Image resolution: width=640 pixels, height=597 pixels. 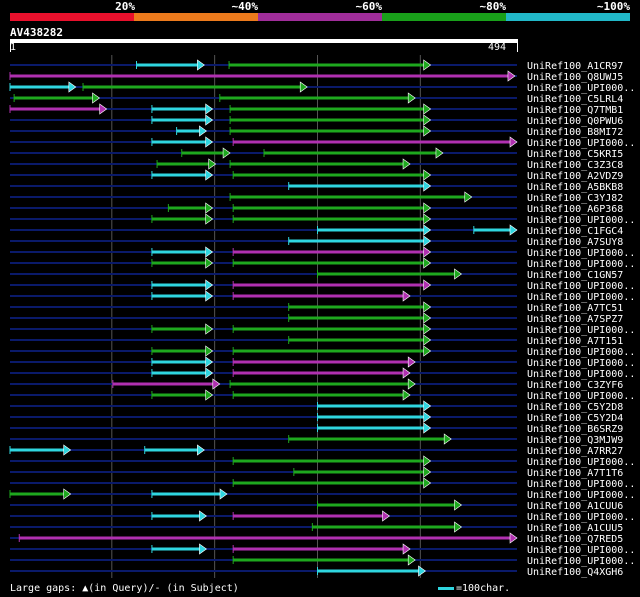 I want to click on hit-row: UniRef100_C1FGC4, so click(x=316, y=230).